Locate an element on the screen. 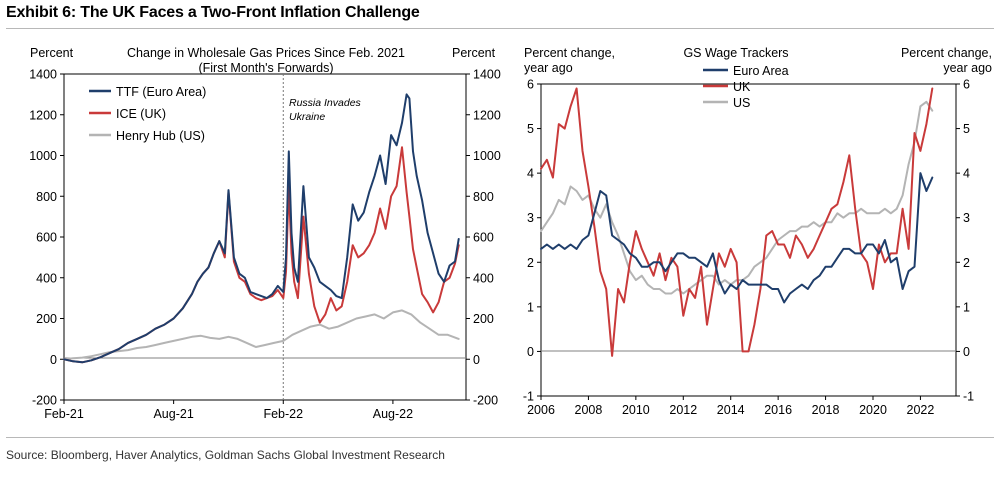 This screenshot has height=479, width=1000. l-ytick-left-label: 600 is located at coordinates (46, 238).